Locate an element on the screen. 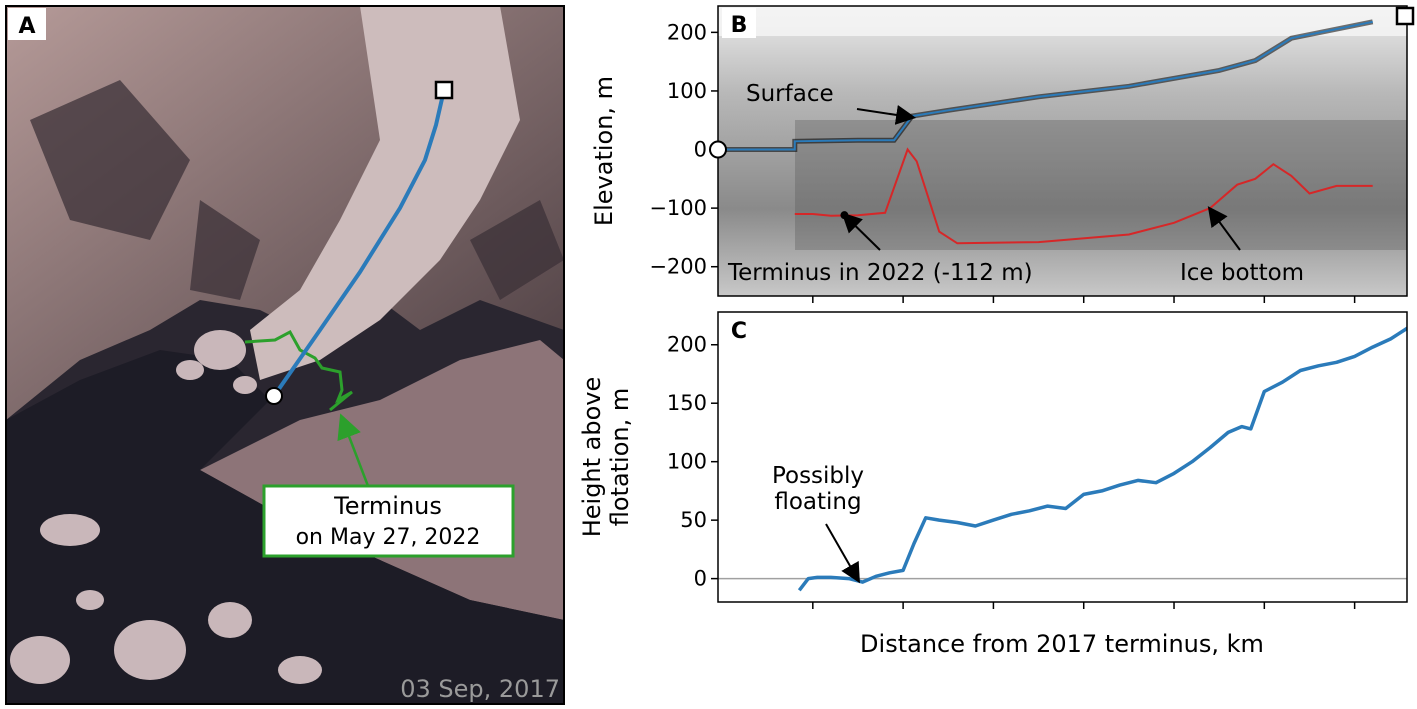 The height and width of the screenshot is (709, 1417). annotation-label: Surface is located at coordinates (790, 94).